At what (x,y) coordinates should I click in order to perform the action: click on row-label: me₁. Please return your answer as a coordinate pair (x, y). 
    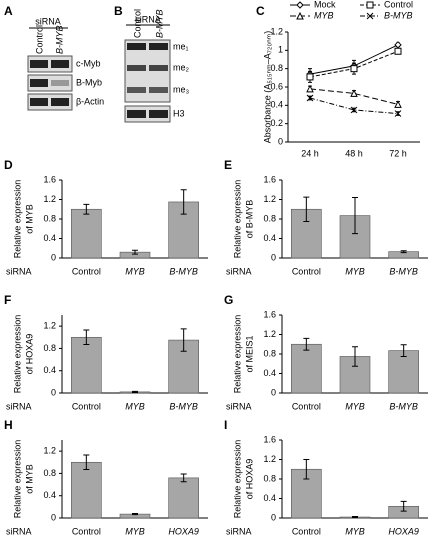
    Looking at the image, I should click on (181, 46).